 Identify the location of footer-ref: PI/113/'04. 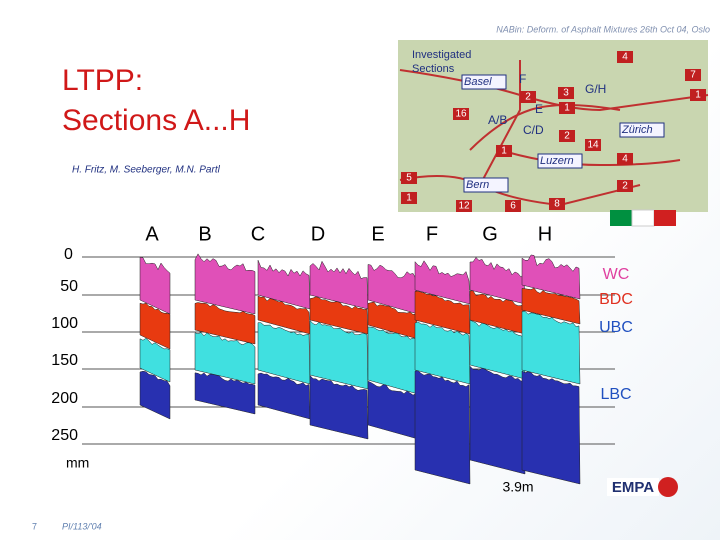
(82, 526).